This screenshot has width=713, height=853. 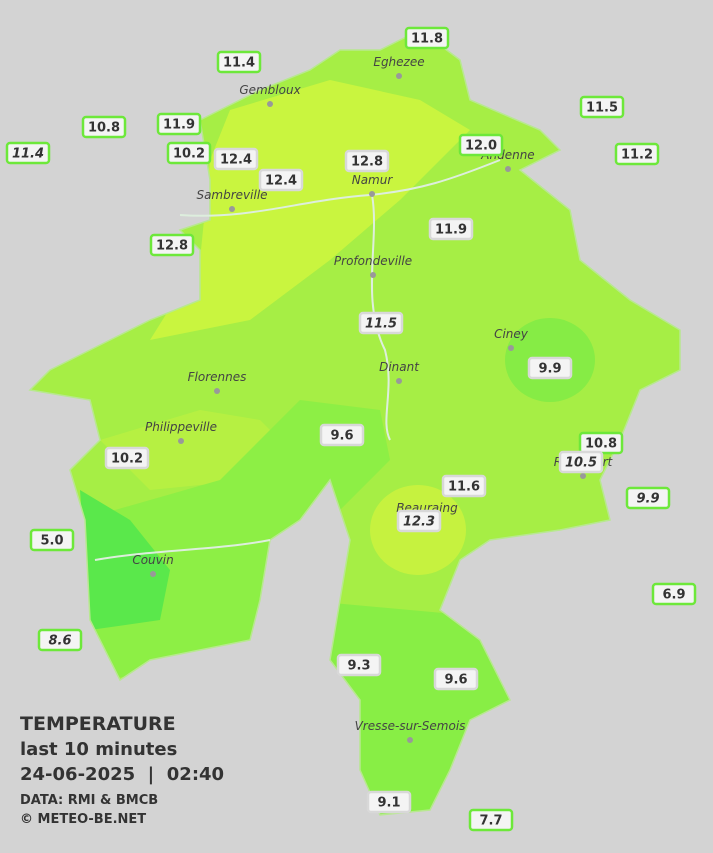 I want to click on station: 9.1, so click(x=389, y=802).